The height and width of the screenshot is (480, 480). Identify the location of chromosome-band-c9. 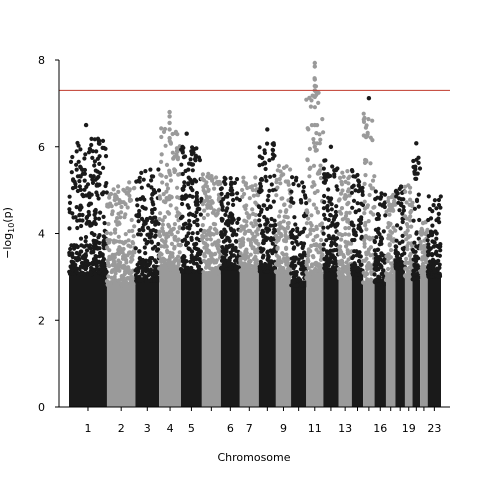
(267, 274).